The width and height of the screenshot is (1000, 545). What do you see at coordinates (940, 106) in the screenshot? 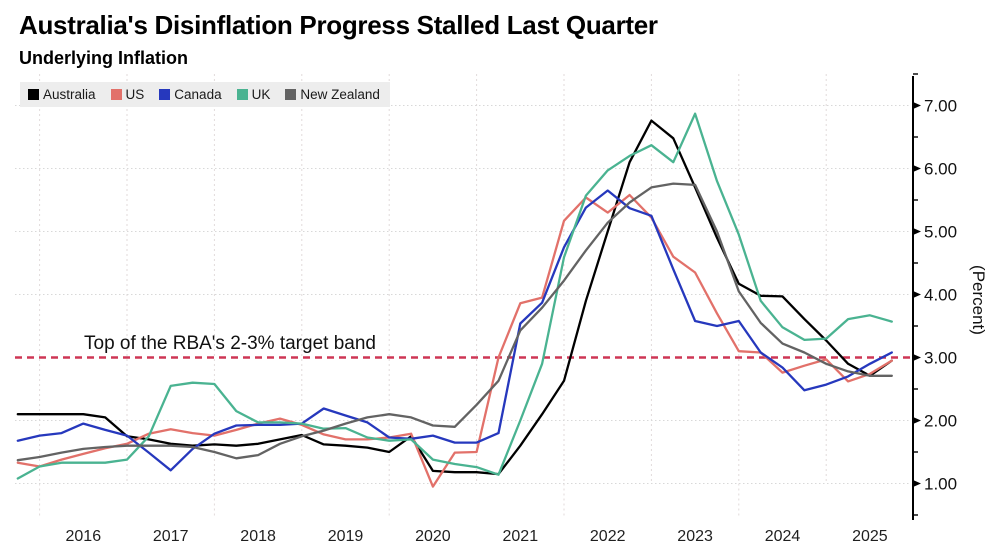
I see `y-axis-label: 7.00` at bounding box center [940, 106].